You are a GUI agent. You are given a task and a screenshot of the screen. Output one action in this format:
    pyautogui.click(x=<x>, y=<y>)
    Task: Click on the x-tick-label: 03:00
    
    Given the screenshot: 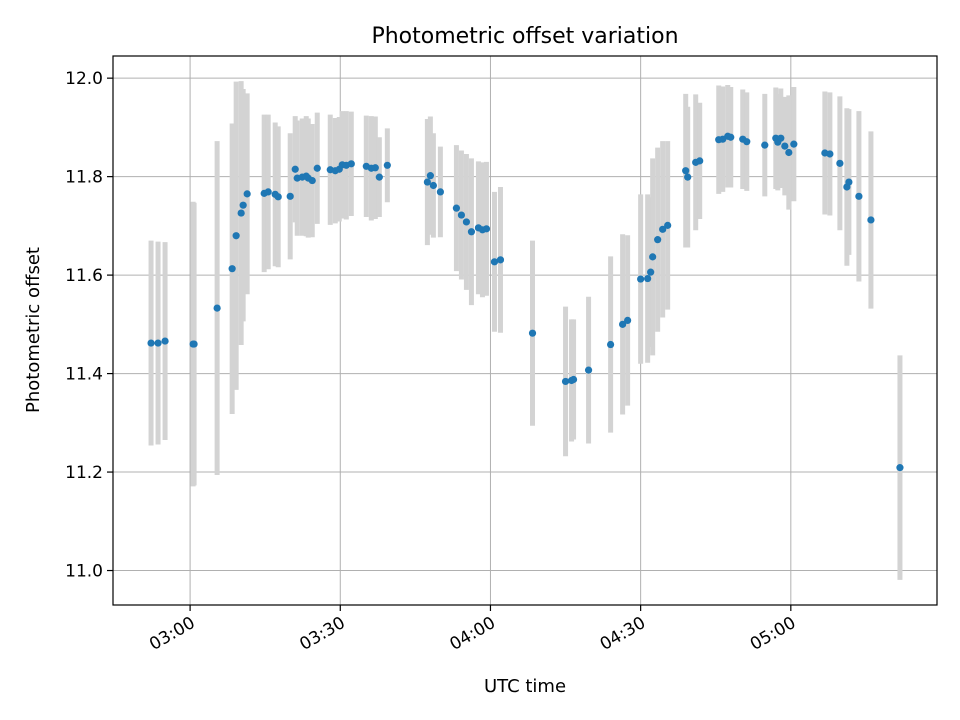 What is the action you would take?
    pyautogui.click(x=172, y=634)
    